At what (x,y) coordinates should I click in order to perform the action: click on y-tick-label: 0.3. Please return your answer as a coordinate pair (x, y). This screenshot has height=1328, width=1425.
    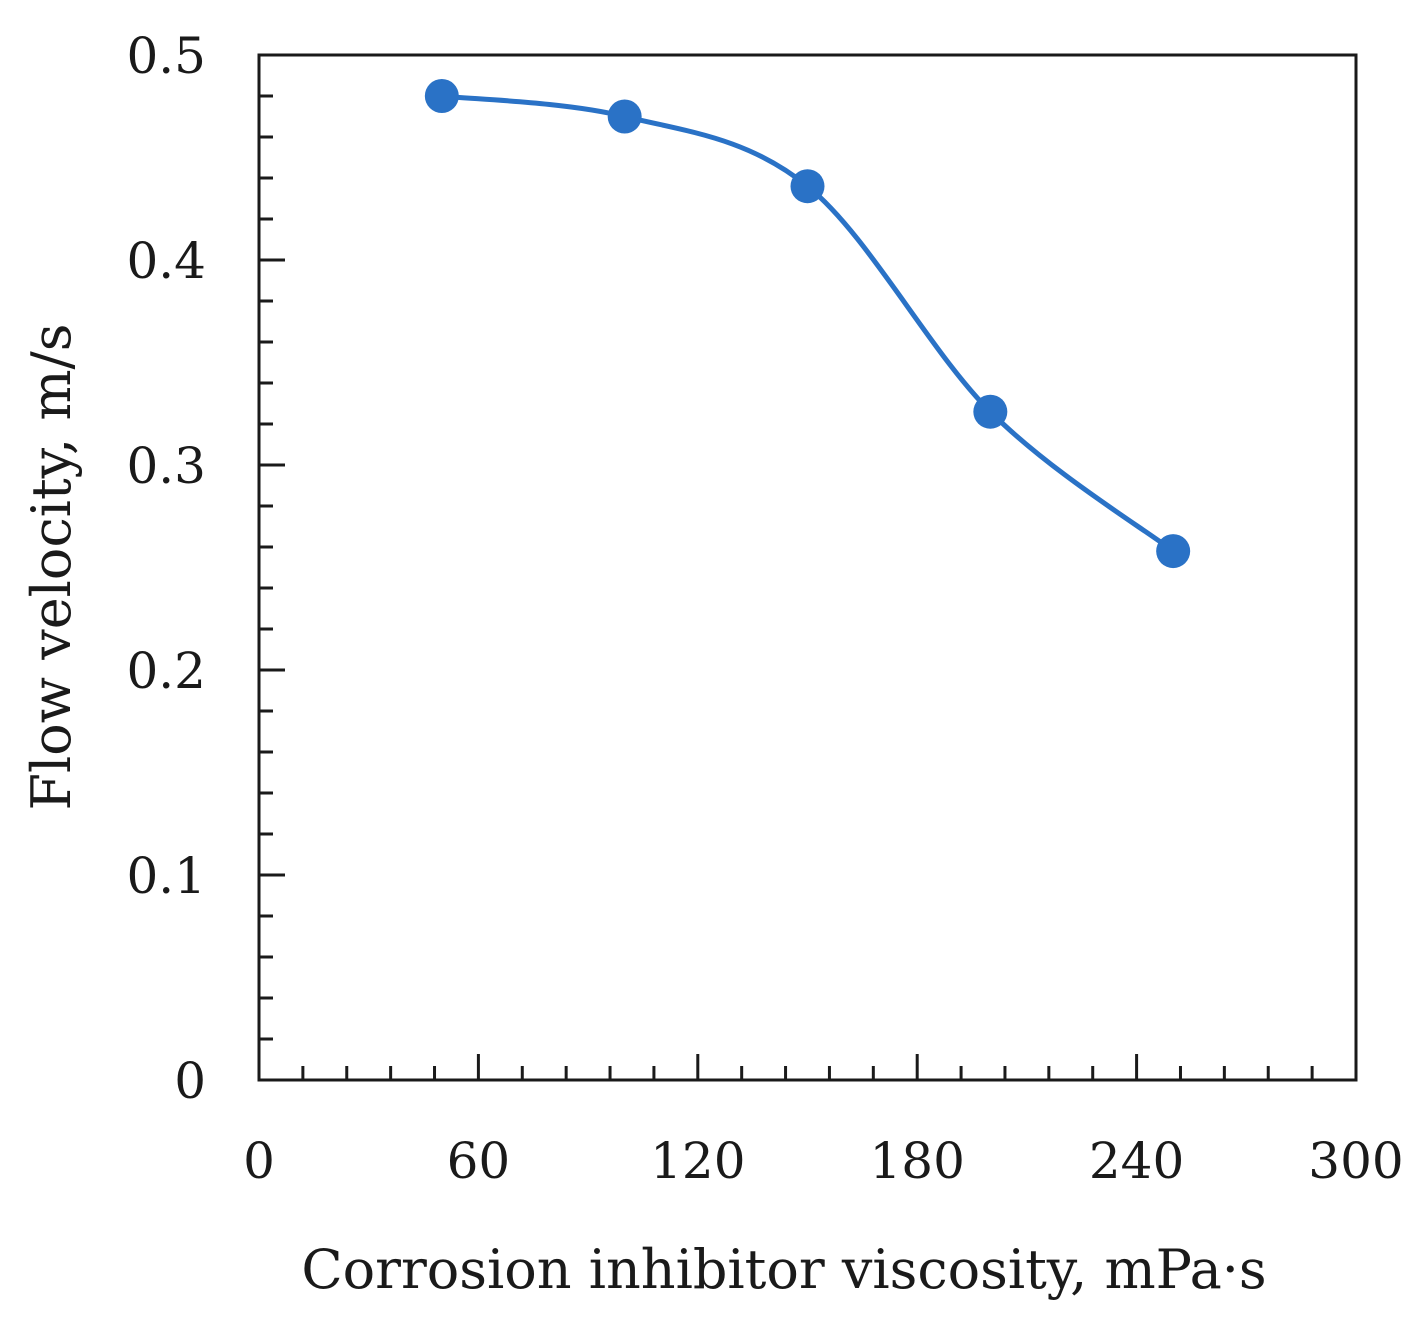
    Looking at the image, I should click on (166, 466).